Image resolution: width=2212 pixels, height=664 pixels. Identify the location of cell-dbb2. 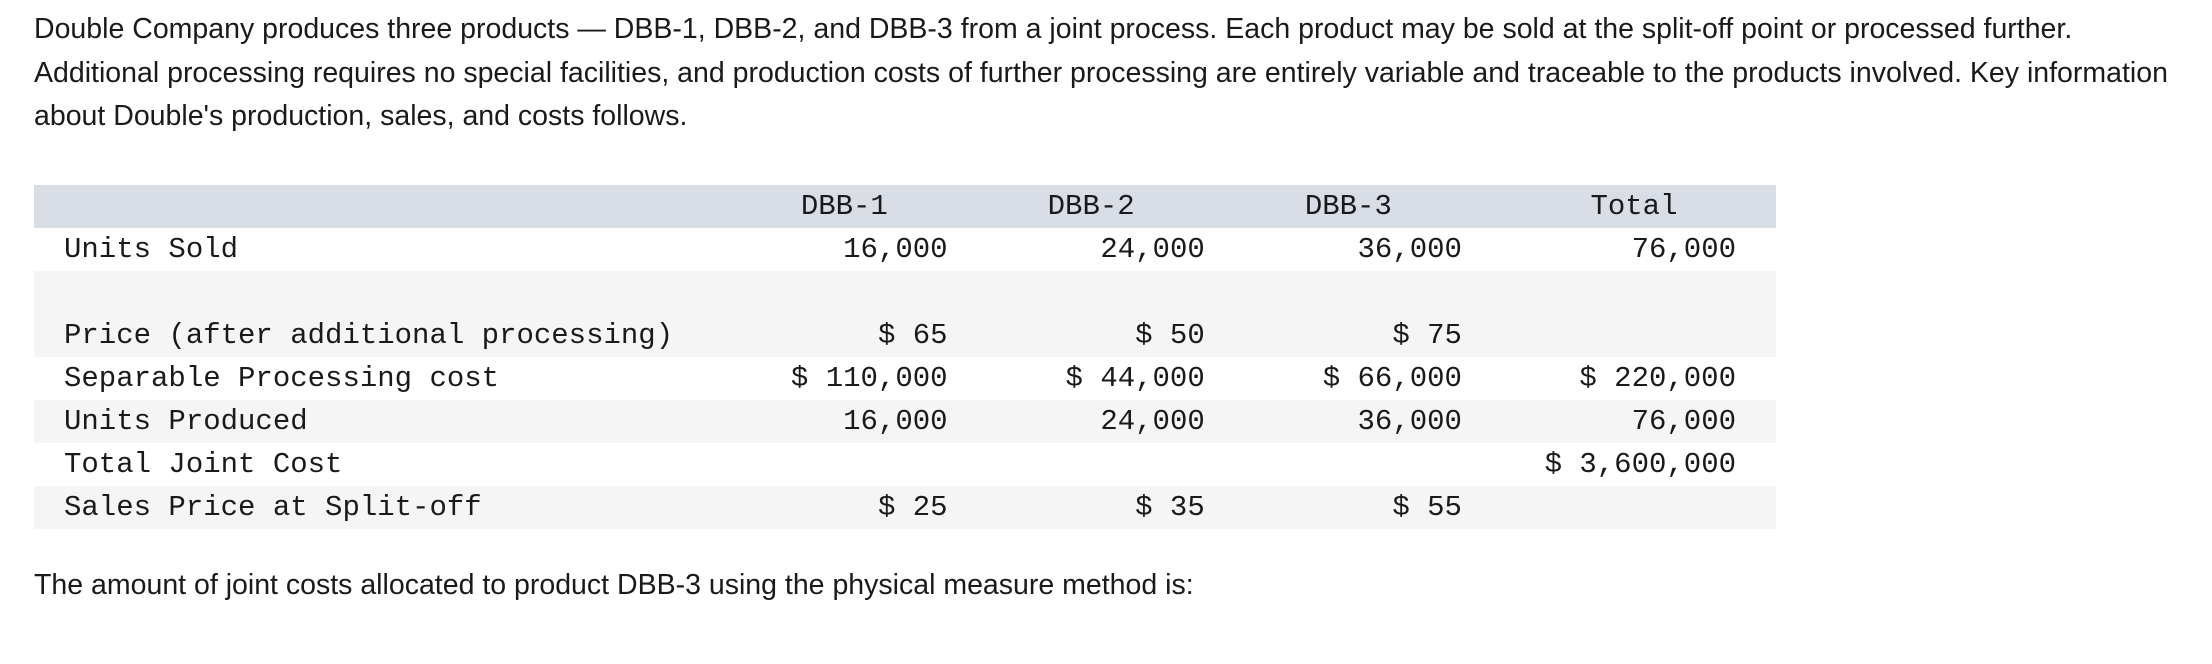
(1076, 464).